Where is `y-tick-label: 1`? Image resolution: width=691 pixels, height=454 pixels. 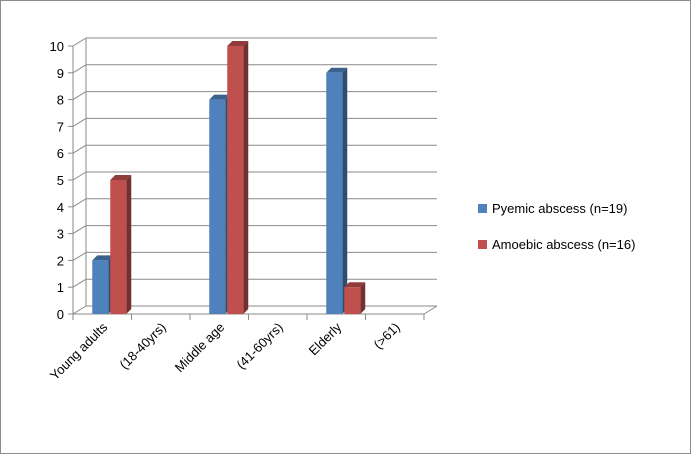 y-tick-label: 1 is located at coordinates (60, 287).